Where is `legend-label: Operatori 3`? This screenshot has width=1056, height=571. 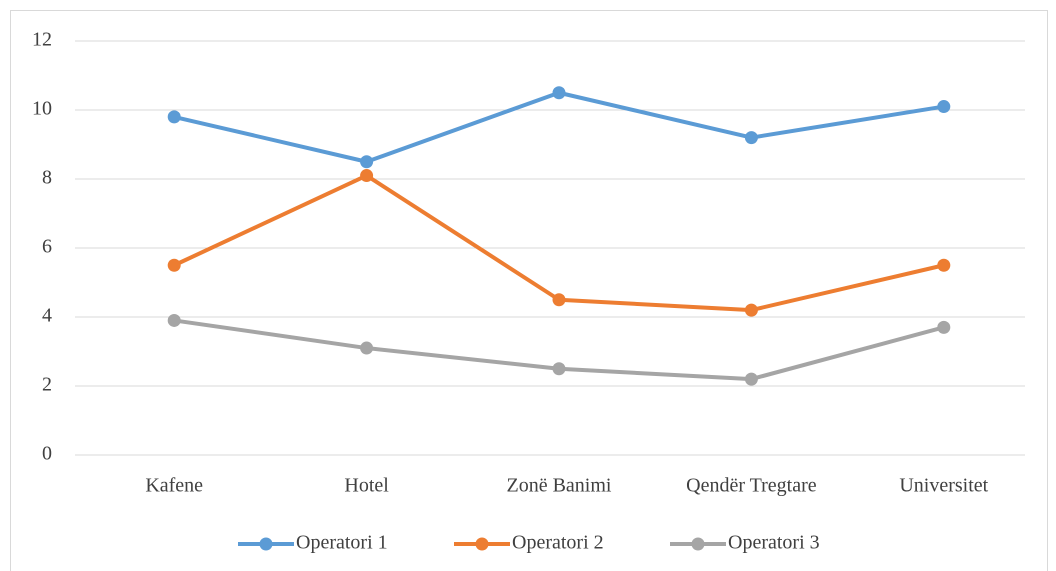 legend-label: Operatori 3 is located at coordinates (774, 543).